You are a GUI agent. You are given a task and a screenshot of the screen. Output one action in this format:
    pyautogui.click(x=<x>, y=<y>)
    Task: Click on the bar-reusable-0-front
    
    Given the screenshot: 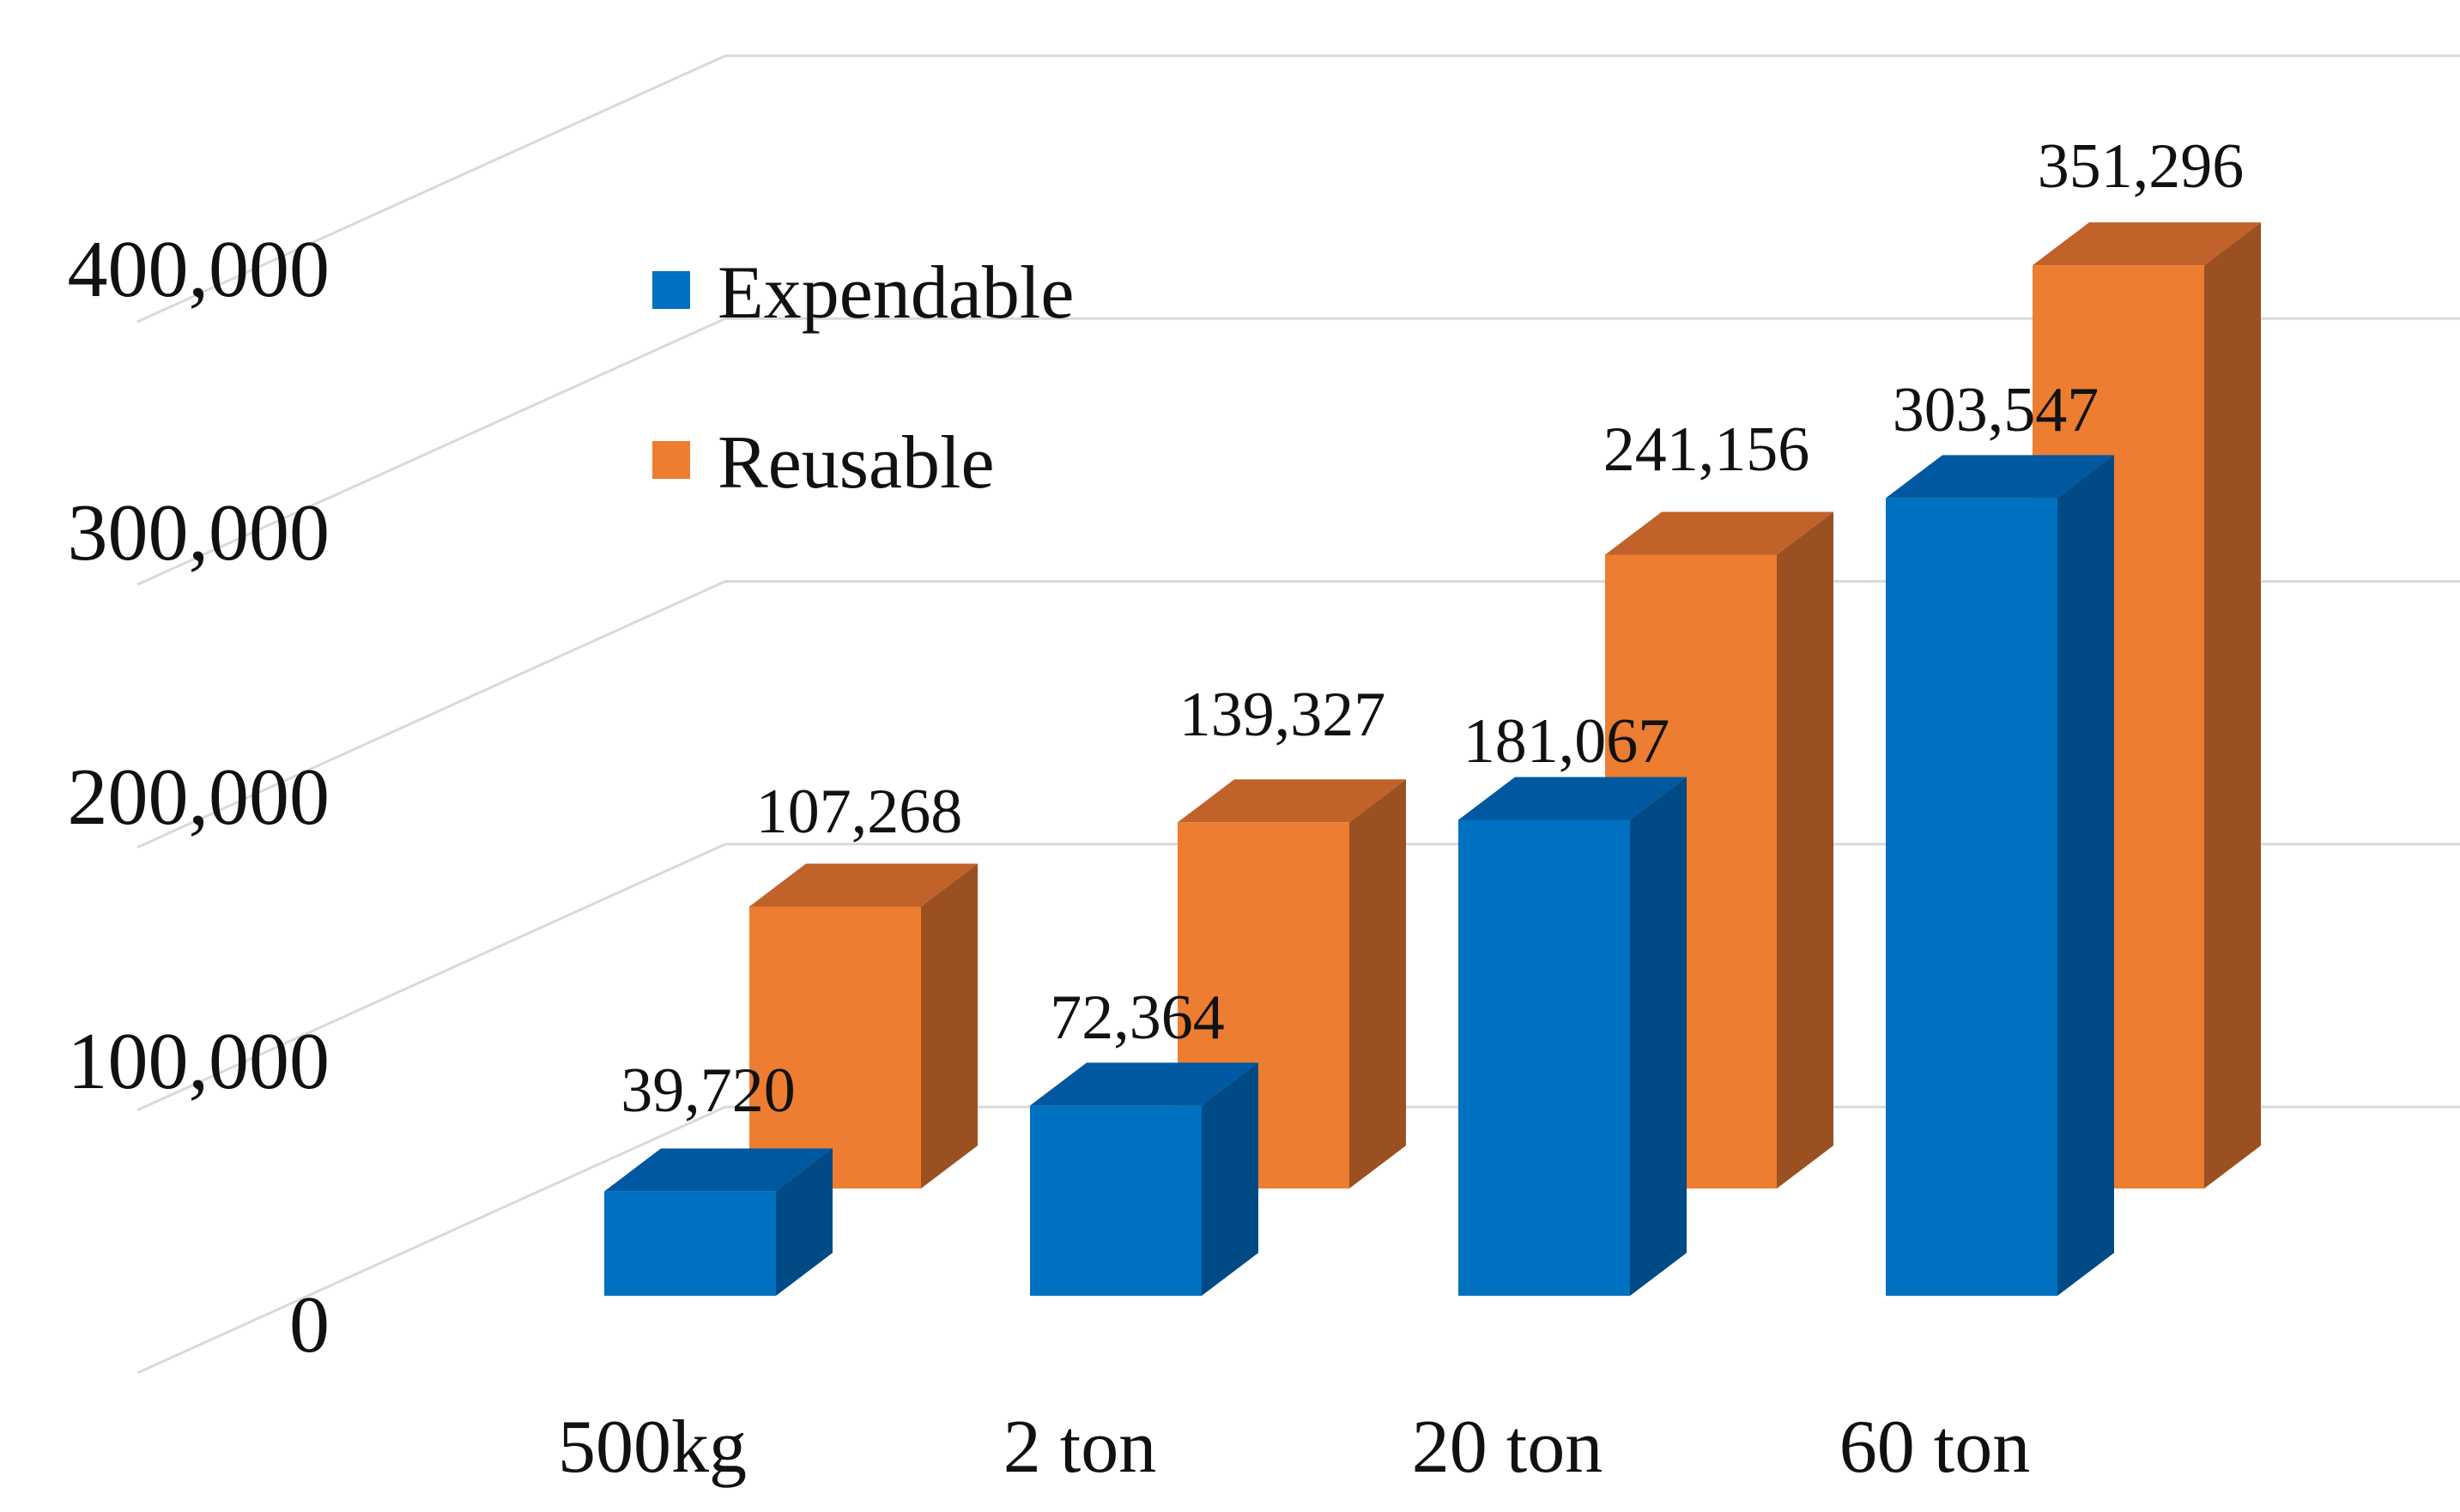 What is the action you would take?
    pyautogui.click(x=835, y=1047)
    